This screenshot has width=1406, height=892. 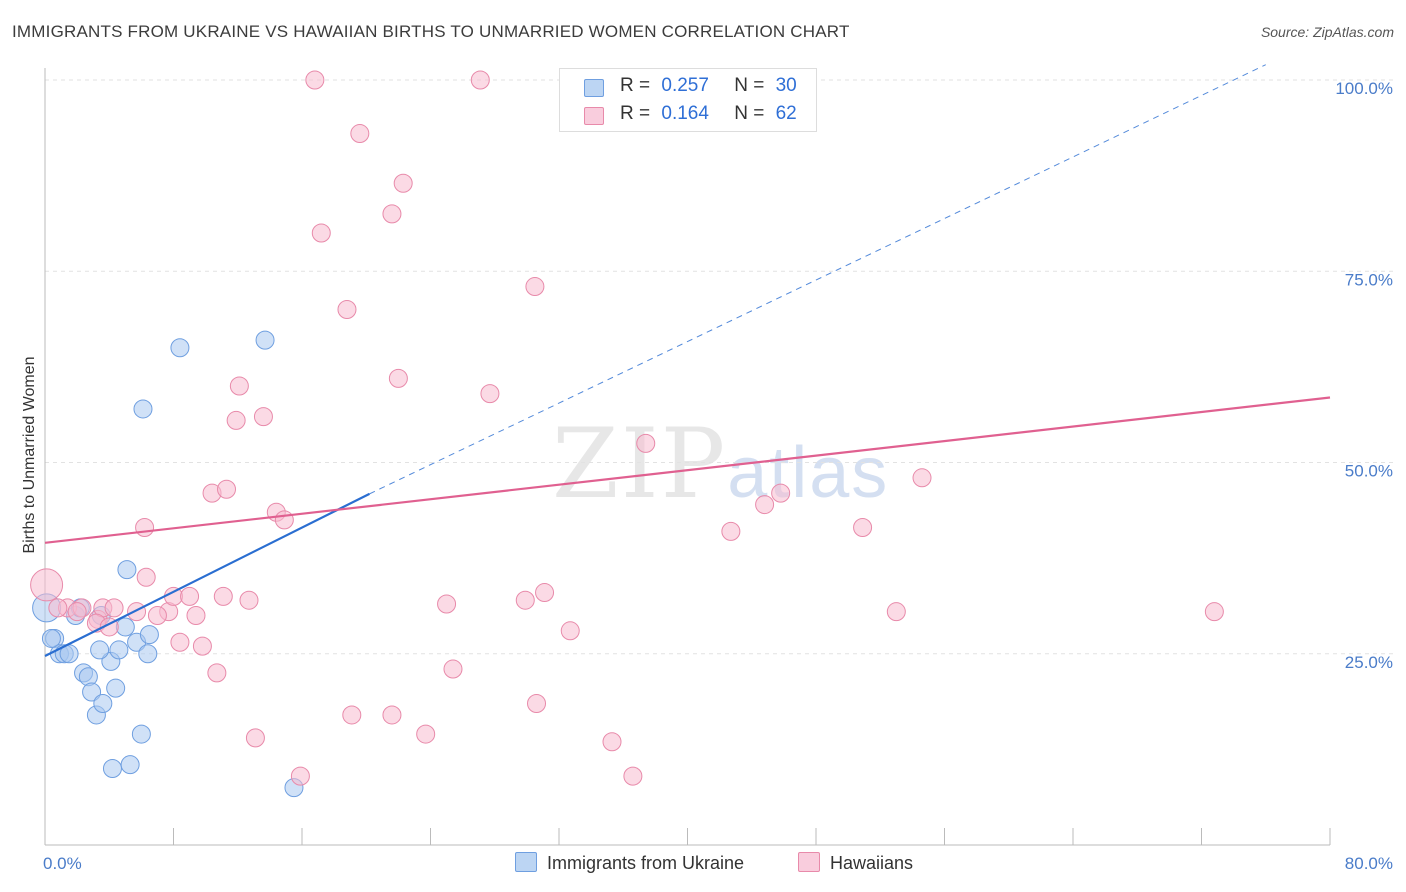 I want to click on x-tick-label-max: 80.0%, so click(x=1369, y=863).